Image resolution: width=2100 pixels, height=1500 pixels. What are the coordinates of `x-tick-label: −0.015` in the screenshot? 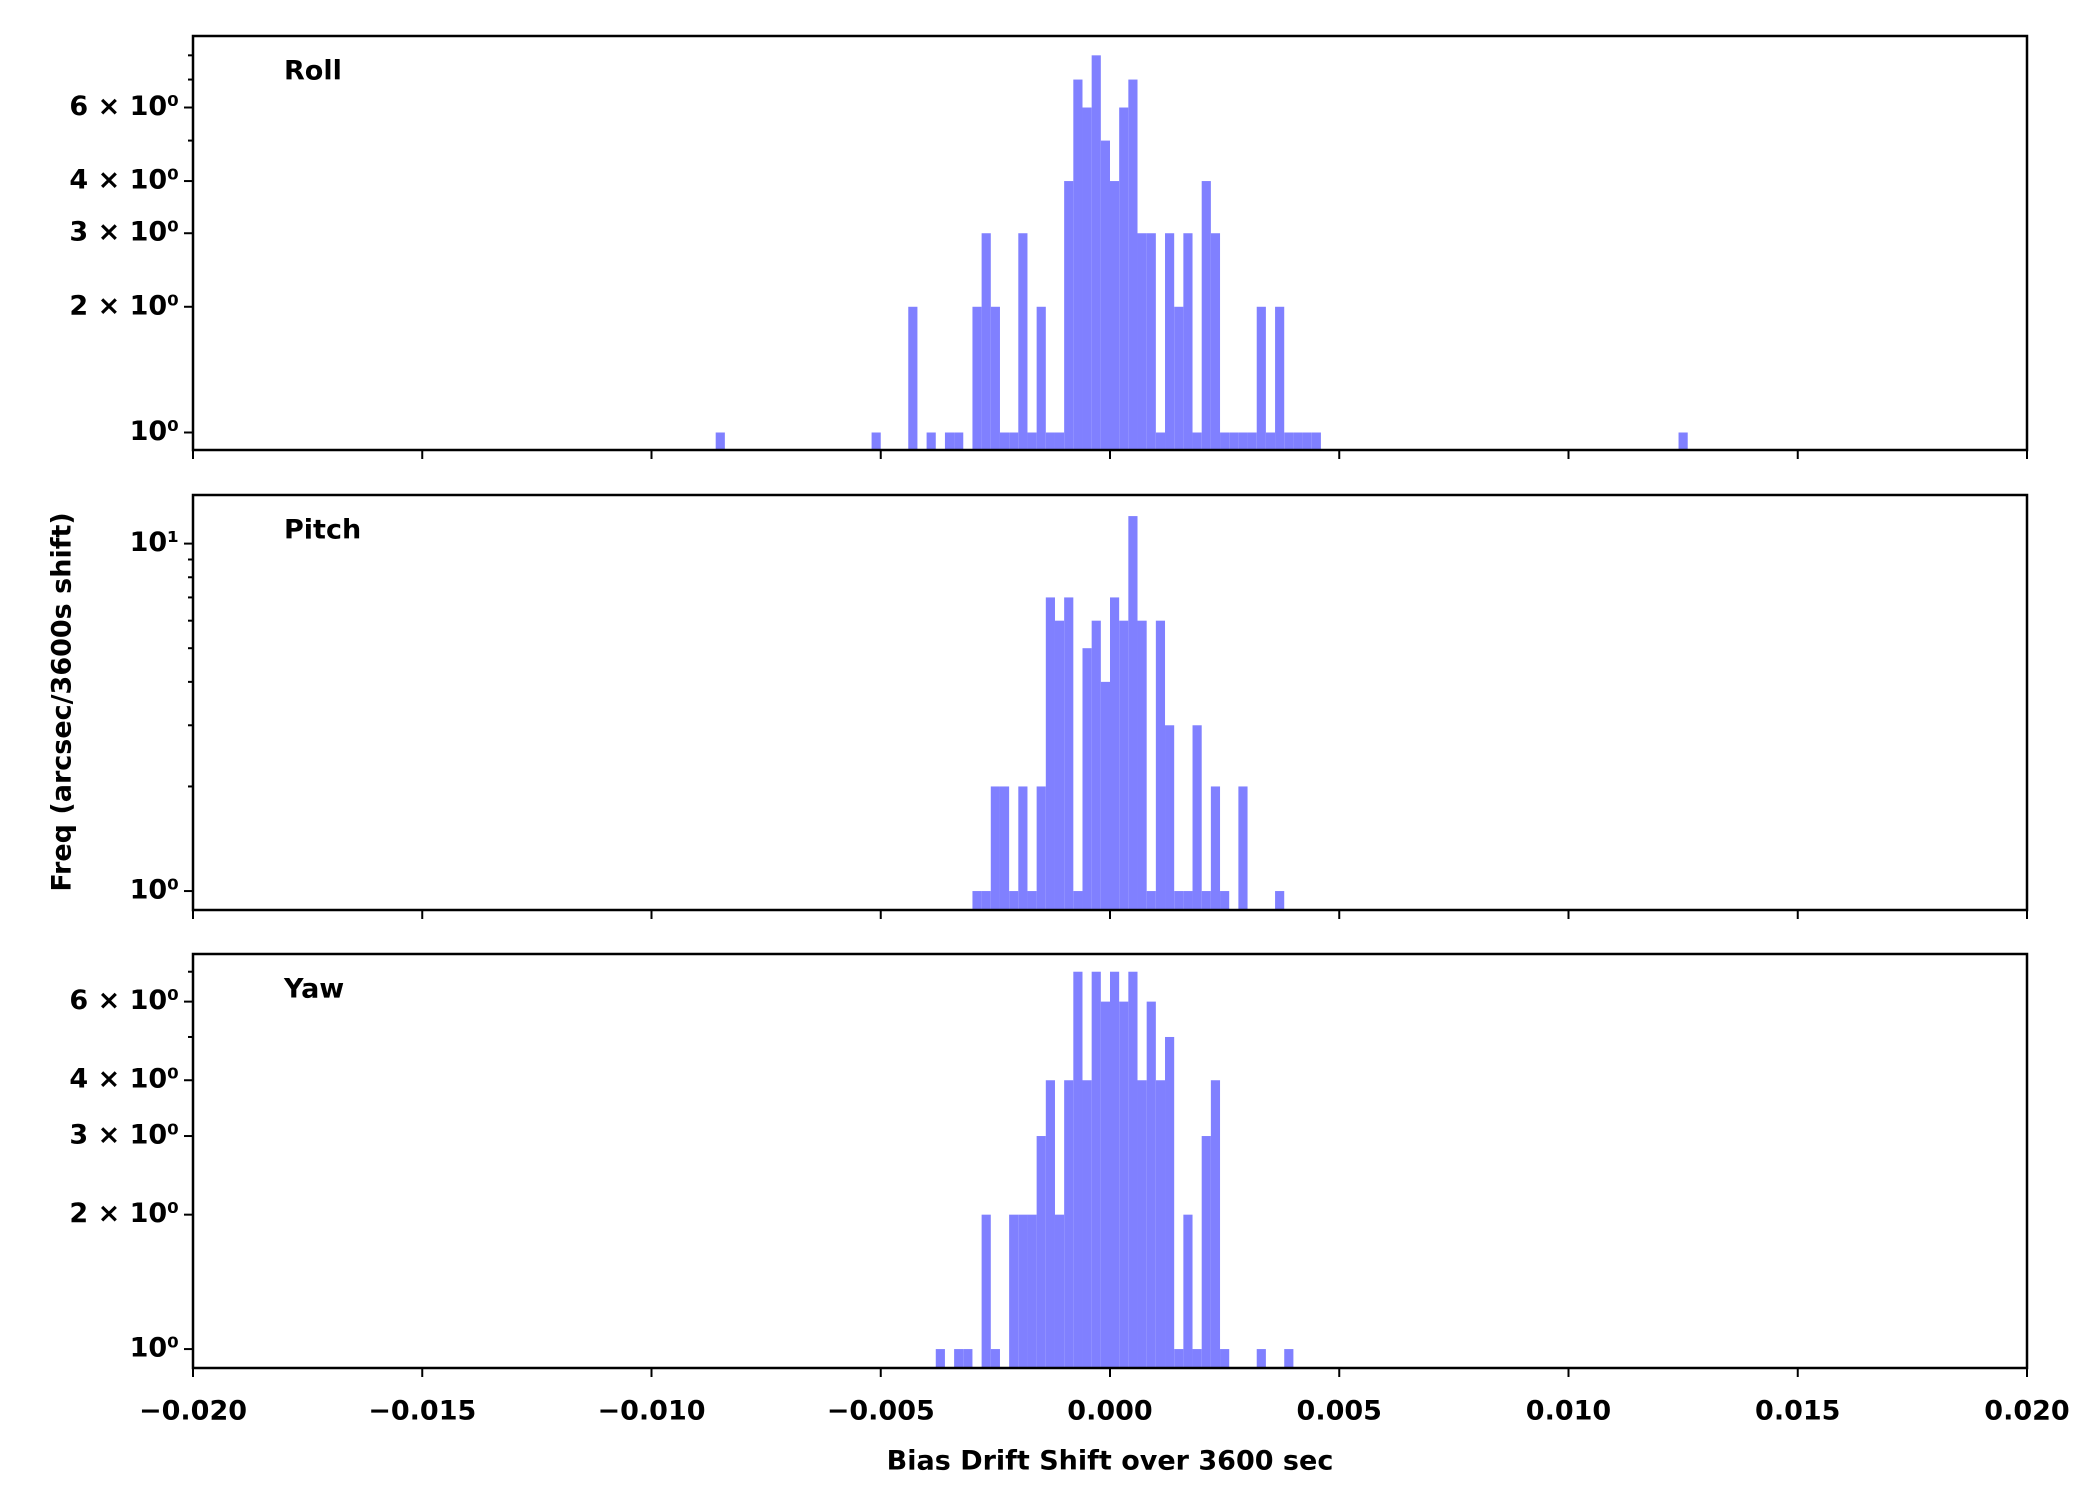 It's located at (422, 1411).